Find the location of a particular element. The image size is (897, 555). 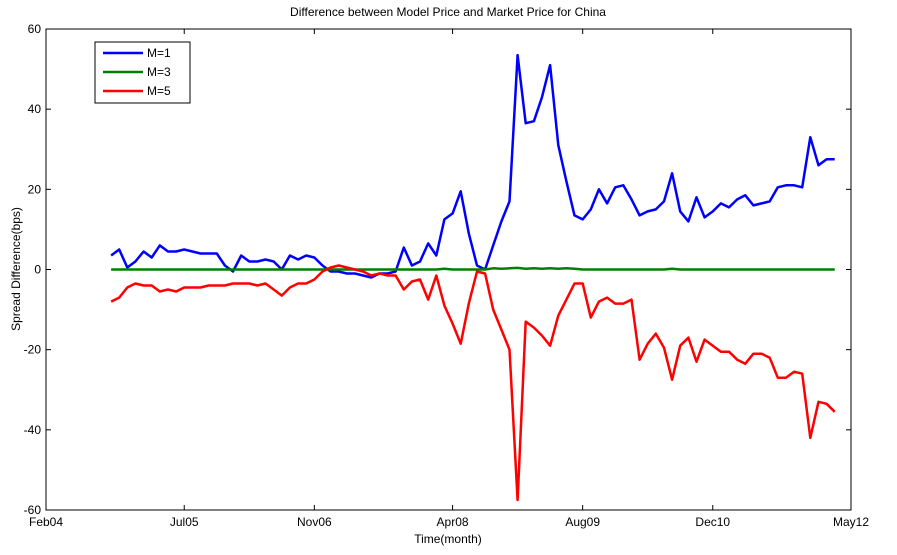

x-tick-label: Jul05 is located at coordinates (184, 522).